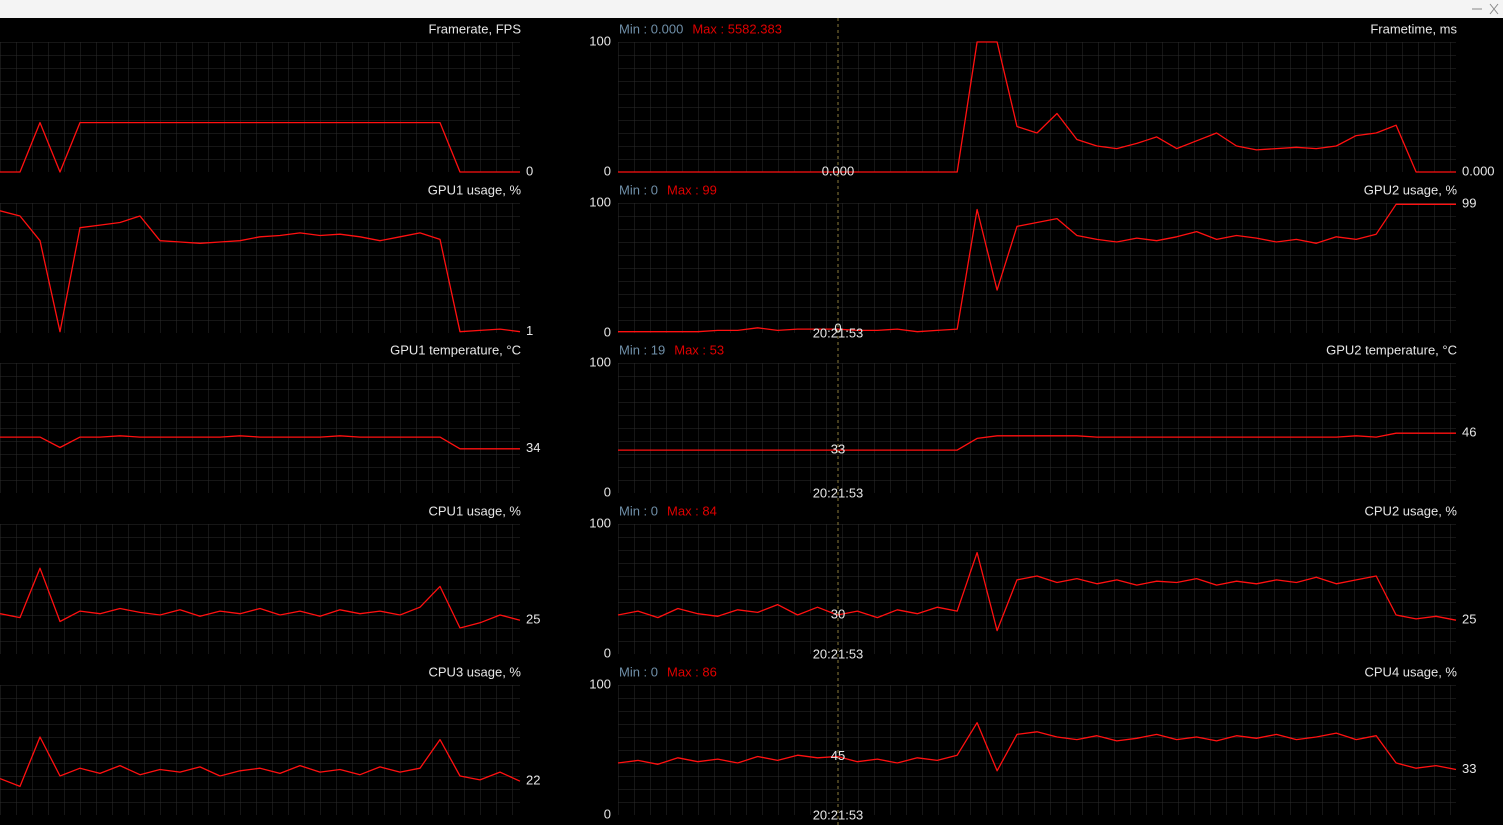  Describe the element at coordinates (475, 28) in the screenshot. I see `graph-title: Framerate, FPS` at that location.